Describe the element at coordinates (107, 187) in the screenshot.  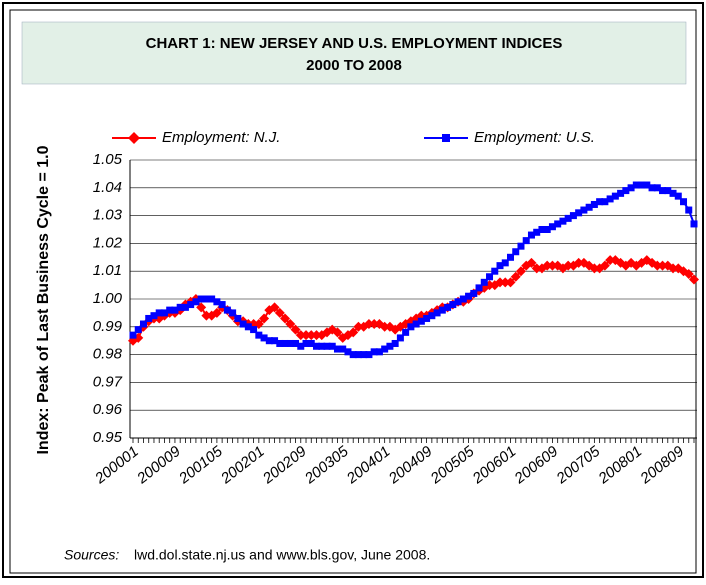
I see `y-tick-label: 1.04` at that location.